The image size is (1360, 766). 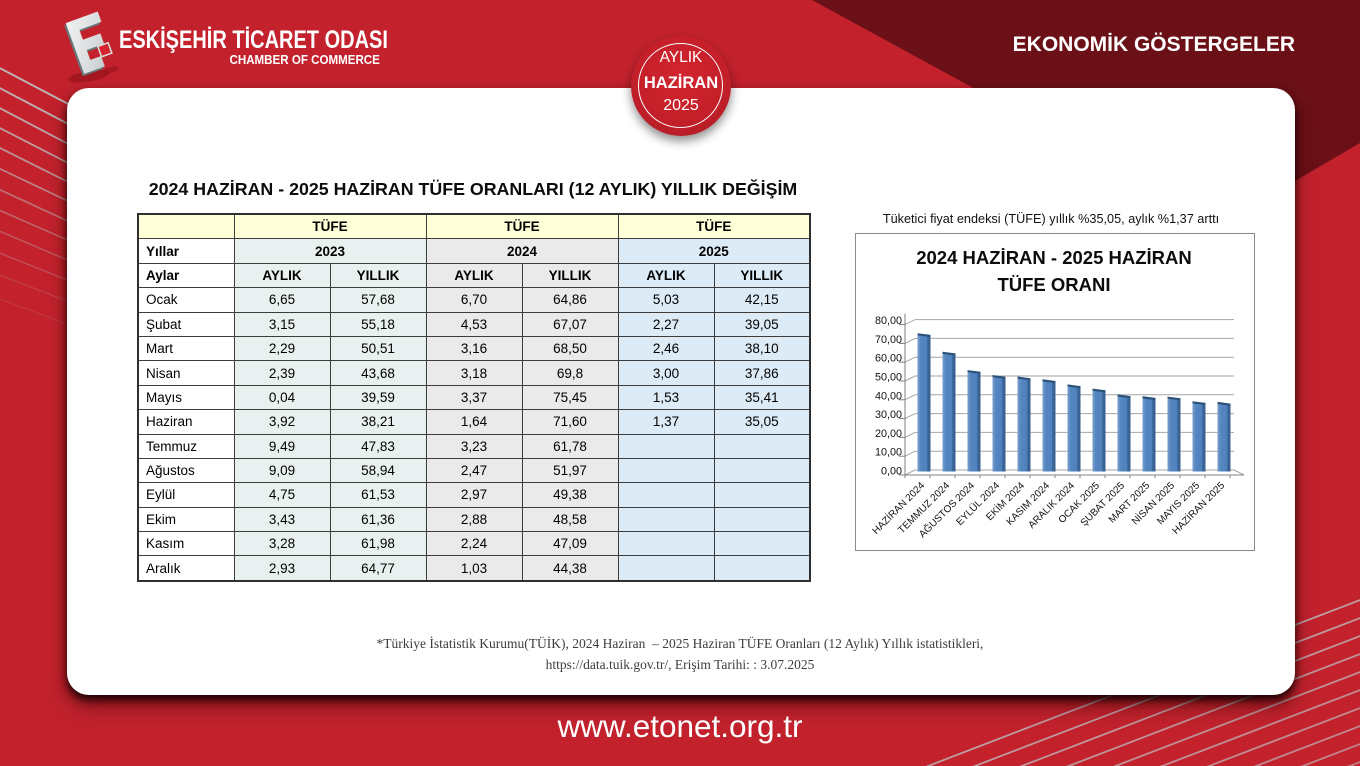 I want to click on svg-text: 30,00, so click(x=888, y=415).